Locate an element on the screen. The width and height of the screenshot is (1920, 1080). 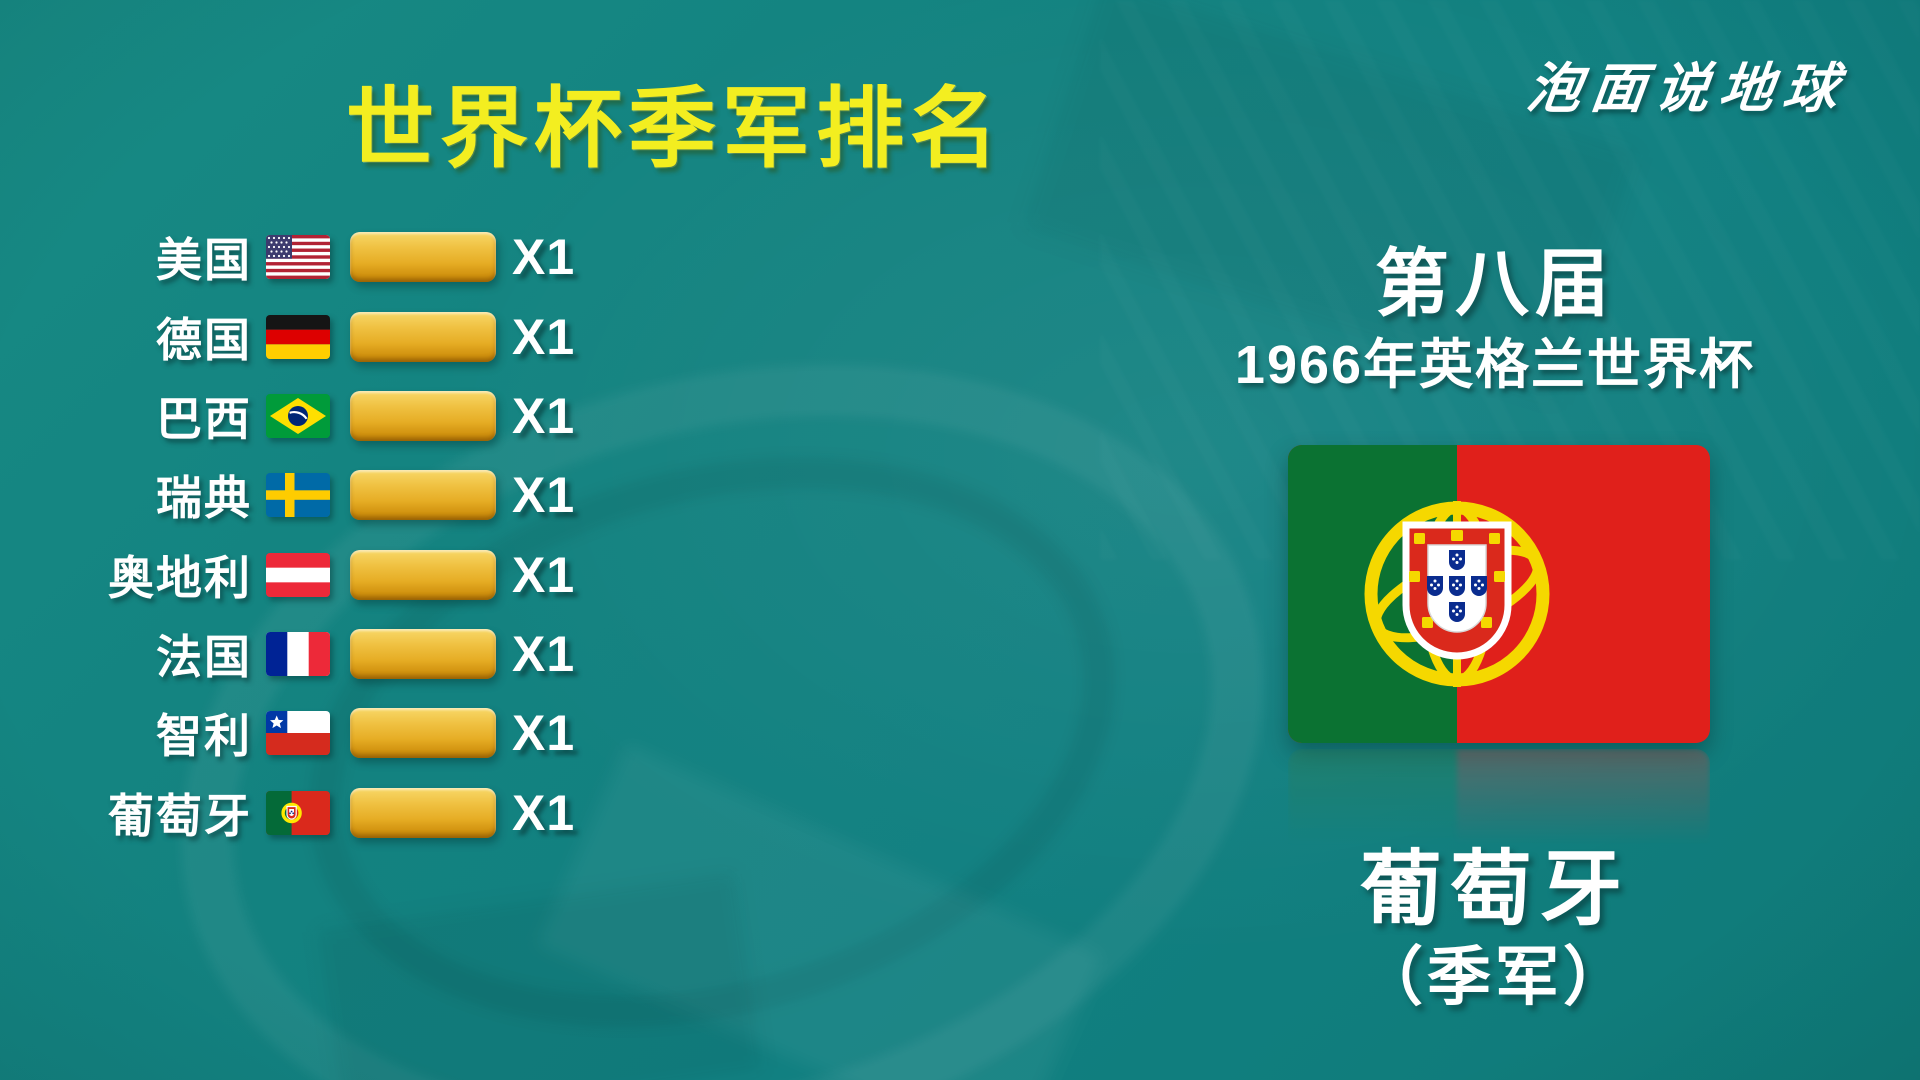
ranking-row-brazil: 巴西 X1 is located at coordinates (294, 416).